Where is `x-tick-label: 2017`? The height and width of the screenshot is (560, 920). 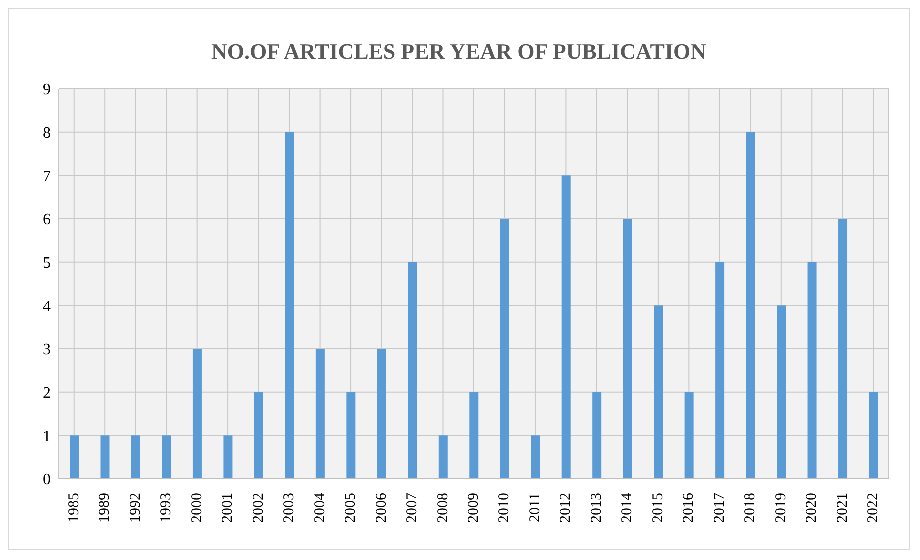 x-tick-label: 2017 is located at coordinates (720, 507).